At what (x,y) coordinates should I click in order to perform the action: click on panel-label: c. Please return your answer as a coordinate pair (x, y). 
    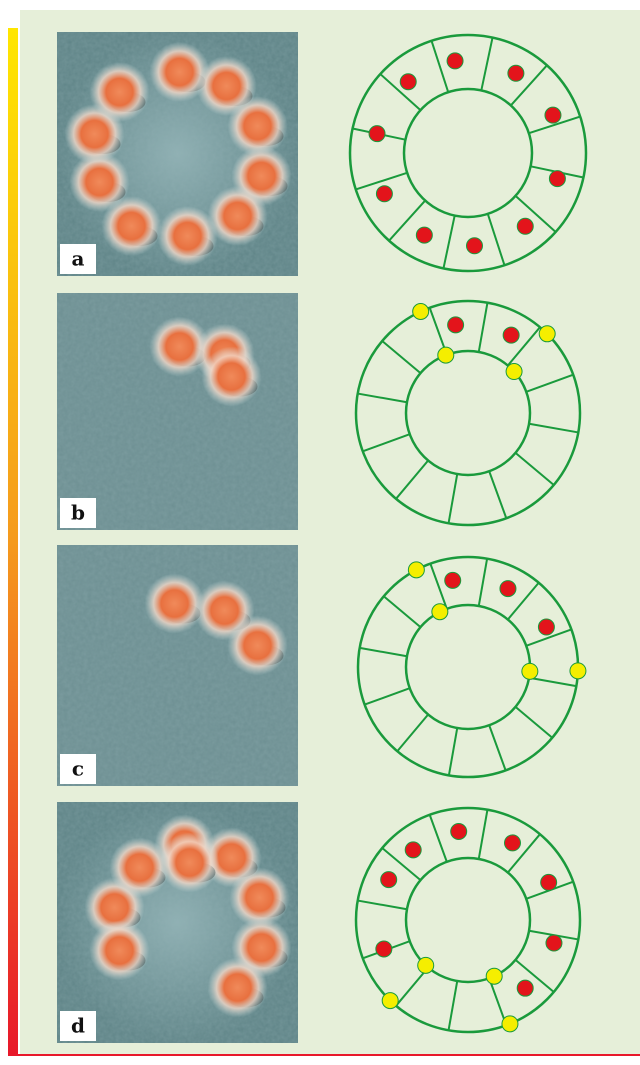
    Looking at the image, I should click on (78, 769).